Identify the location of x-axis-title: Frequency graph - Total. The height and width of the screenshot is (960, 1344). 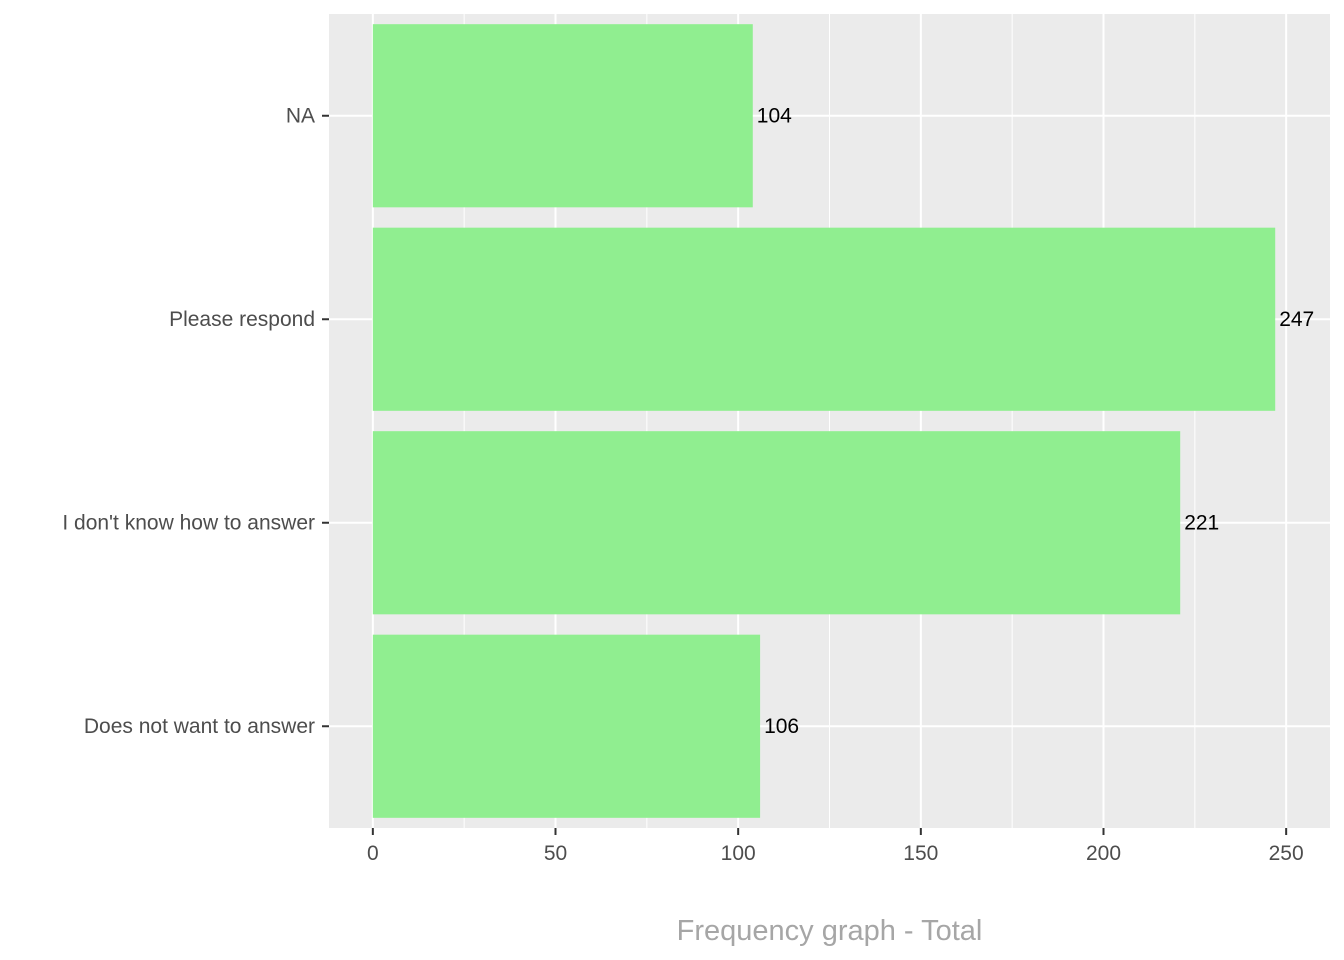
(830, 931).